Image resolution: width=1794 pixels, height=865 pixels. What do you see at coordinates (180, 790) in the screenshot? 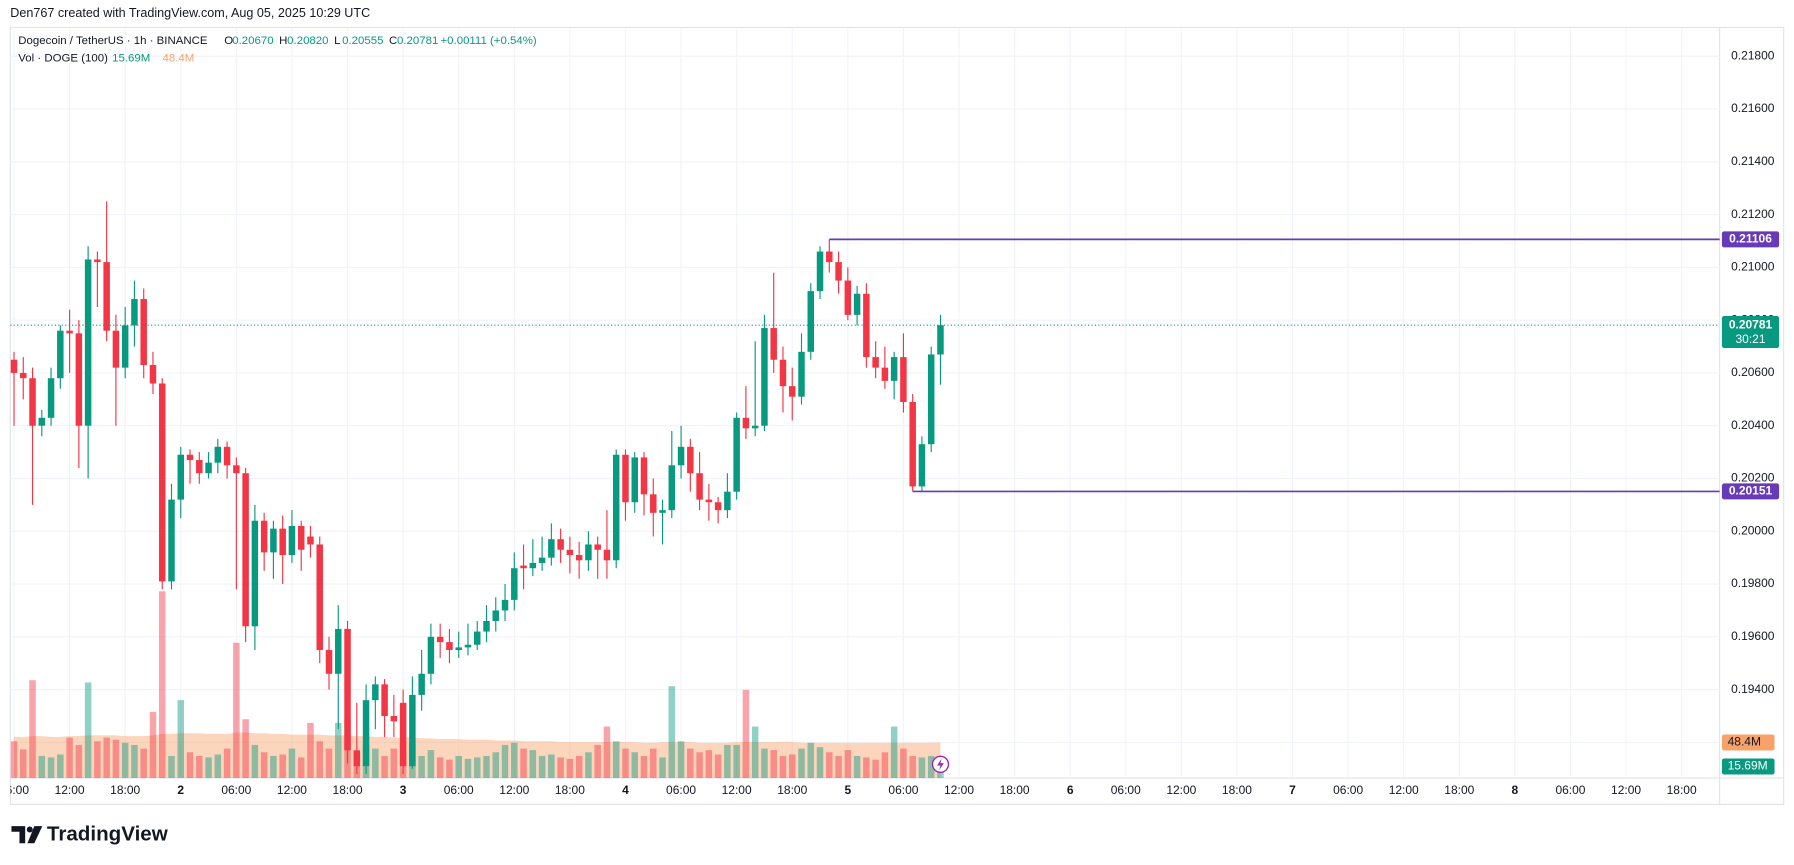
I see `x-tick-label: 2` at bounding box center [180, 790].